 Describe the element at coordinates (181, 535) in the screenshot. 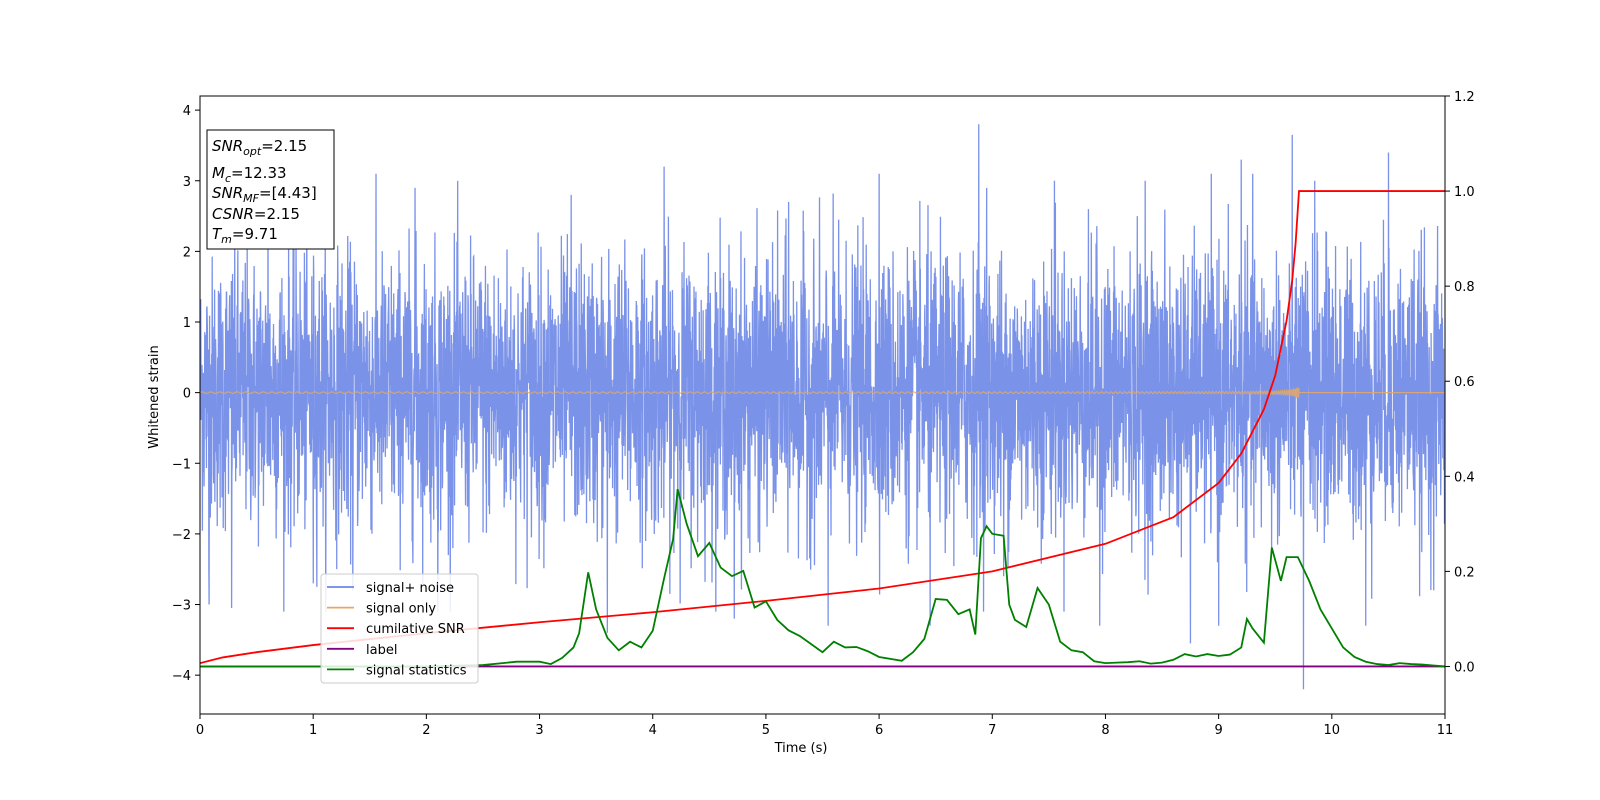

I see `y-left-tick-label: −2` at that location.